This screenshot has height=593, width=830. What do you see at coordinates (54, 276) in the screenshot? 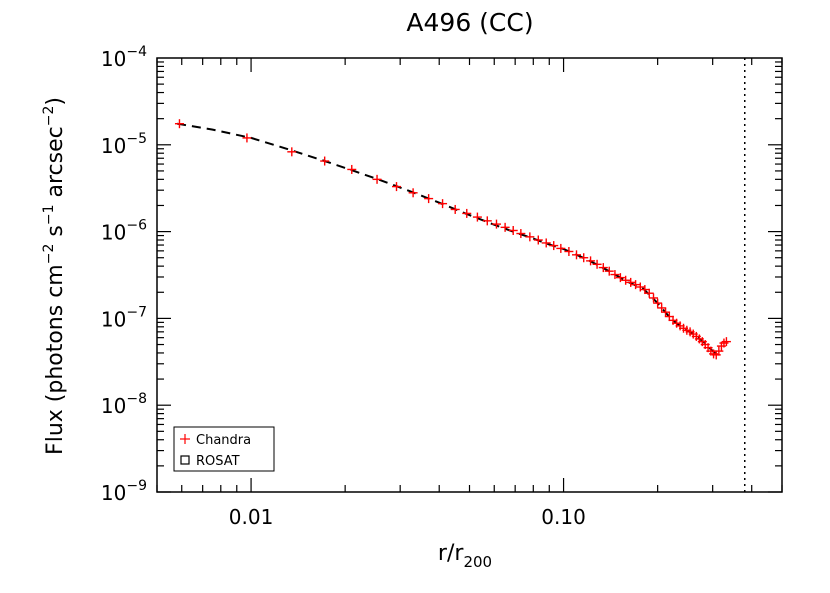
I see `y-axis-label: Flux (photons cm−2 s−1 arcsec−2)` at bounding box center [54, 276].